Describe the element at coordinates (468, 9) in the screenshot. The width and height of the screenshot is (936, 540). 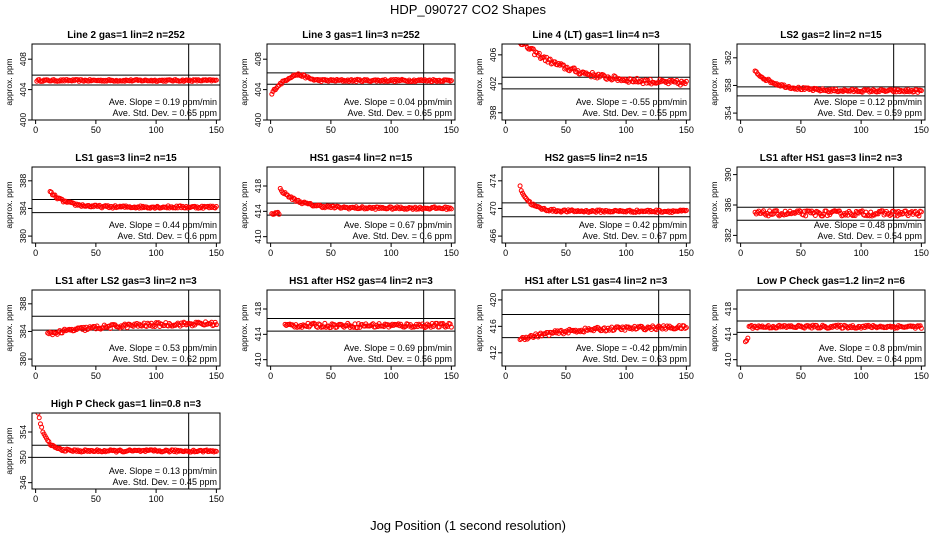
I see `page-title: HDP_090727 CO2 Shapes` at that location.